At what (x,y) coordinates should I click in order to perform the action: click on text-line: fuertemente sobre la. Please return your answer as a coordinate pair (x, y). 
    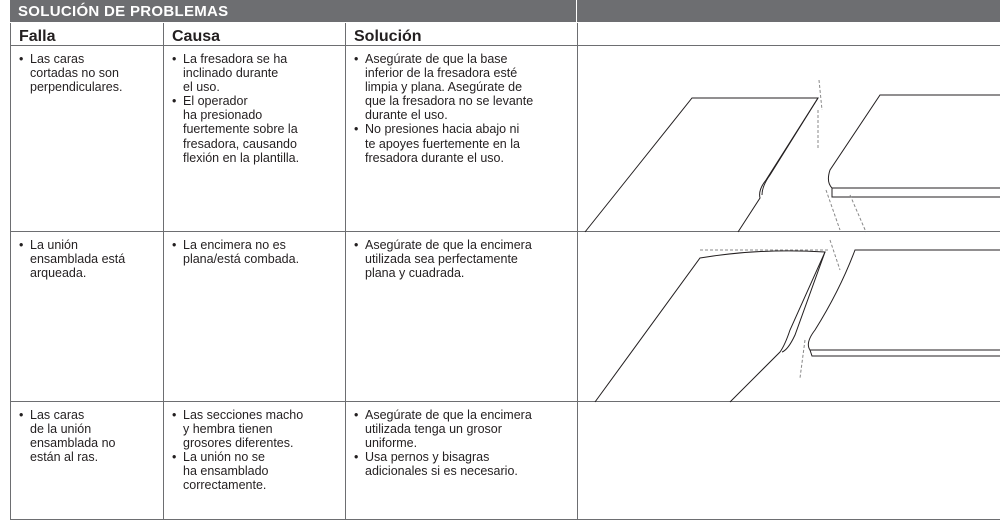
    Looking at the image, I should click on (240, 129).